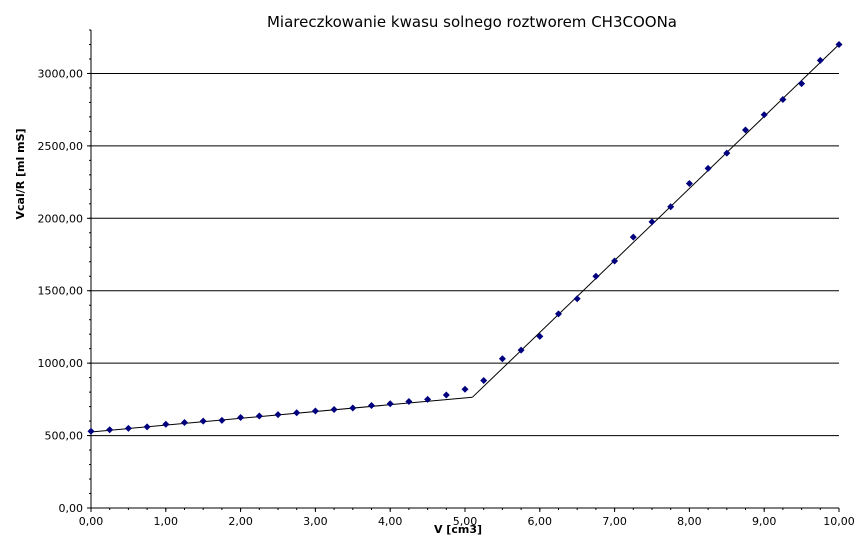 The width and height of the screenshot is (866, 548). What do you see at coordinates (614, 521) in the screenshot?
I see `x-tick-label: 7,00` at bounding box center [614, 521].